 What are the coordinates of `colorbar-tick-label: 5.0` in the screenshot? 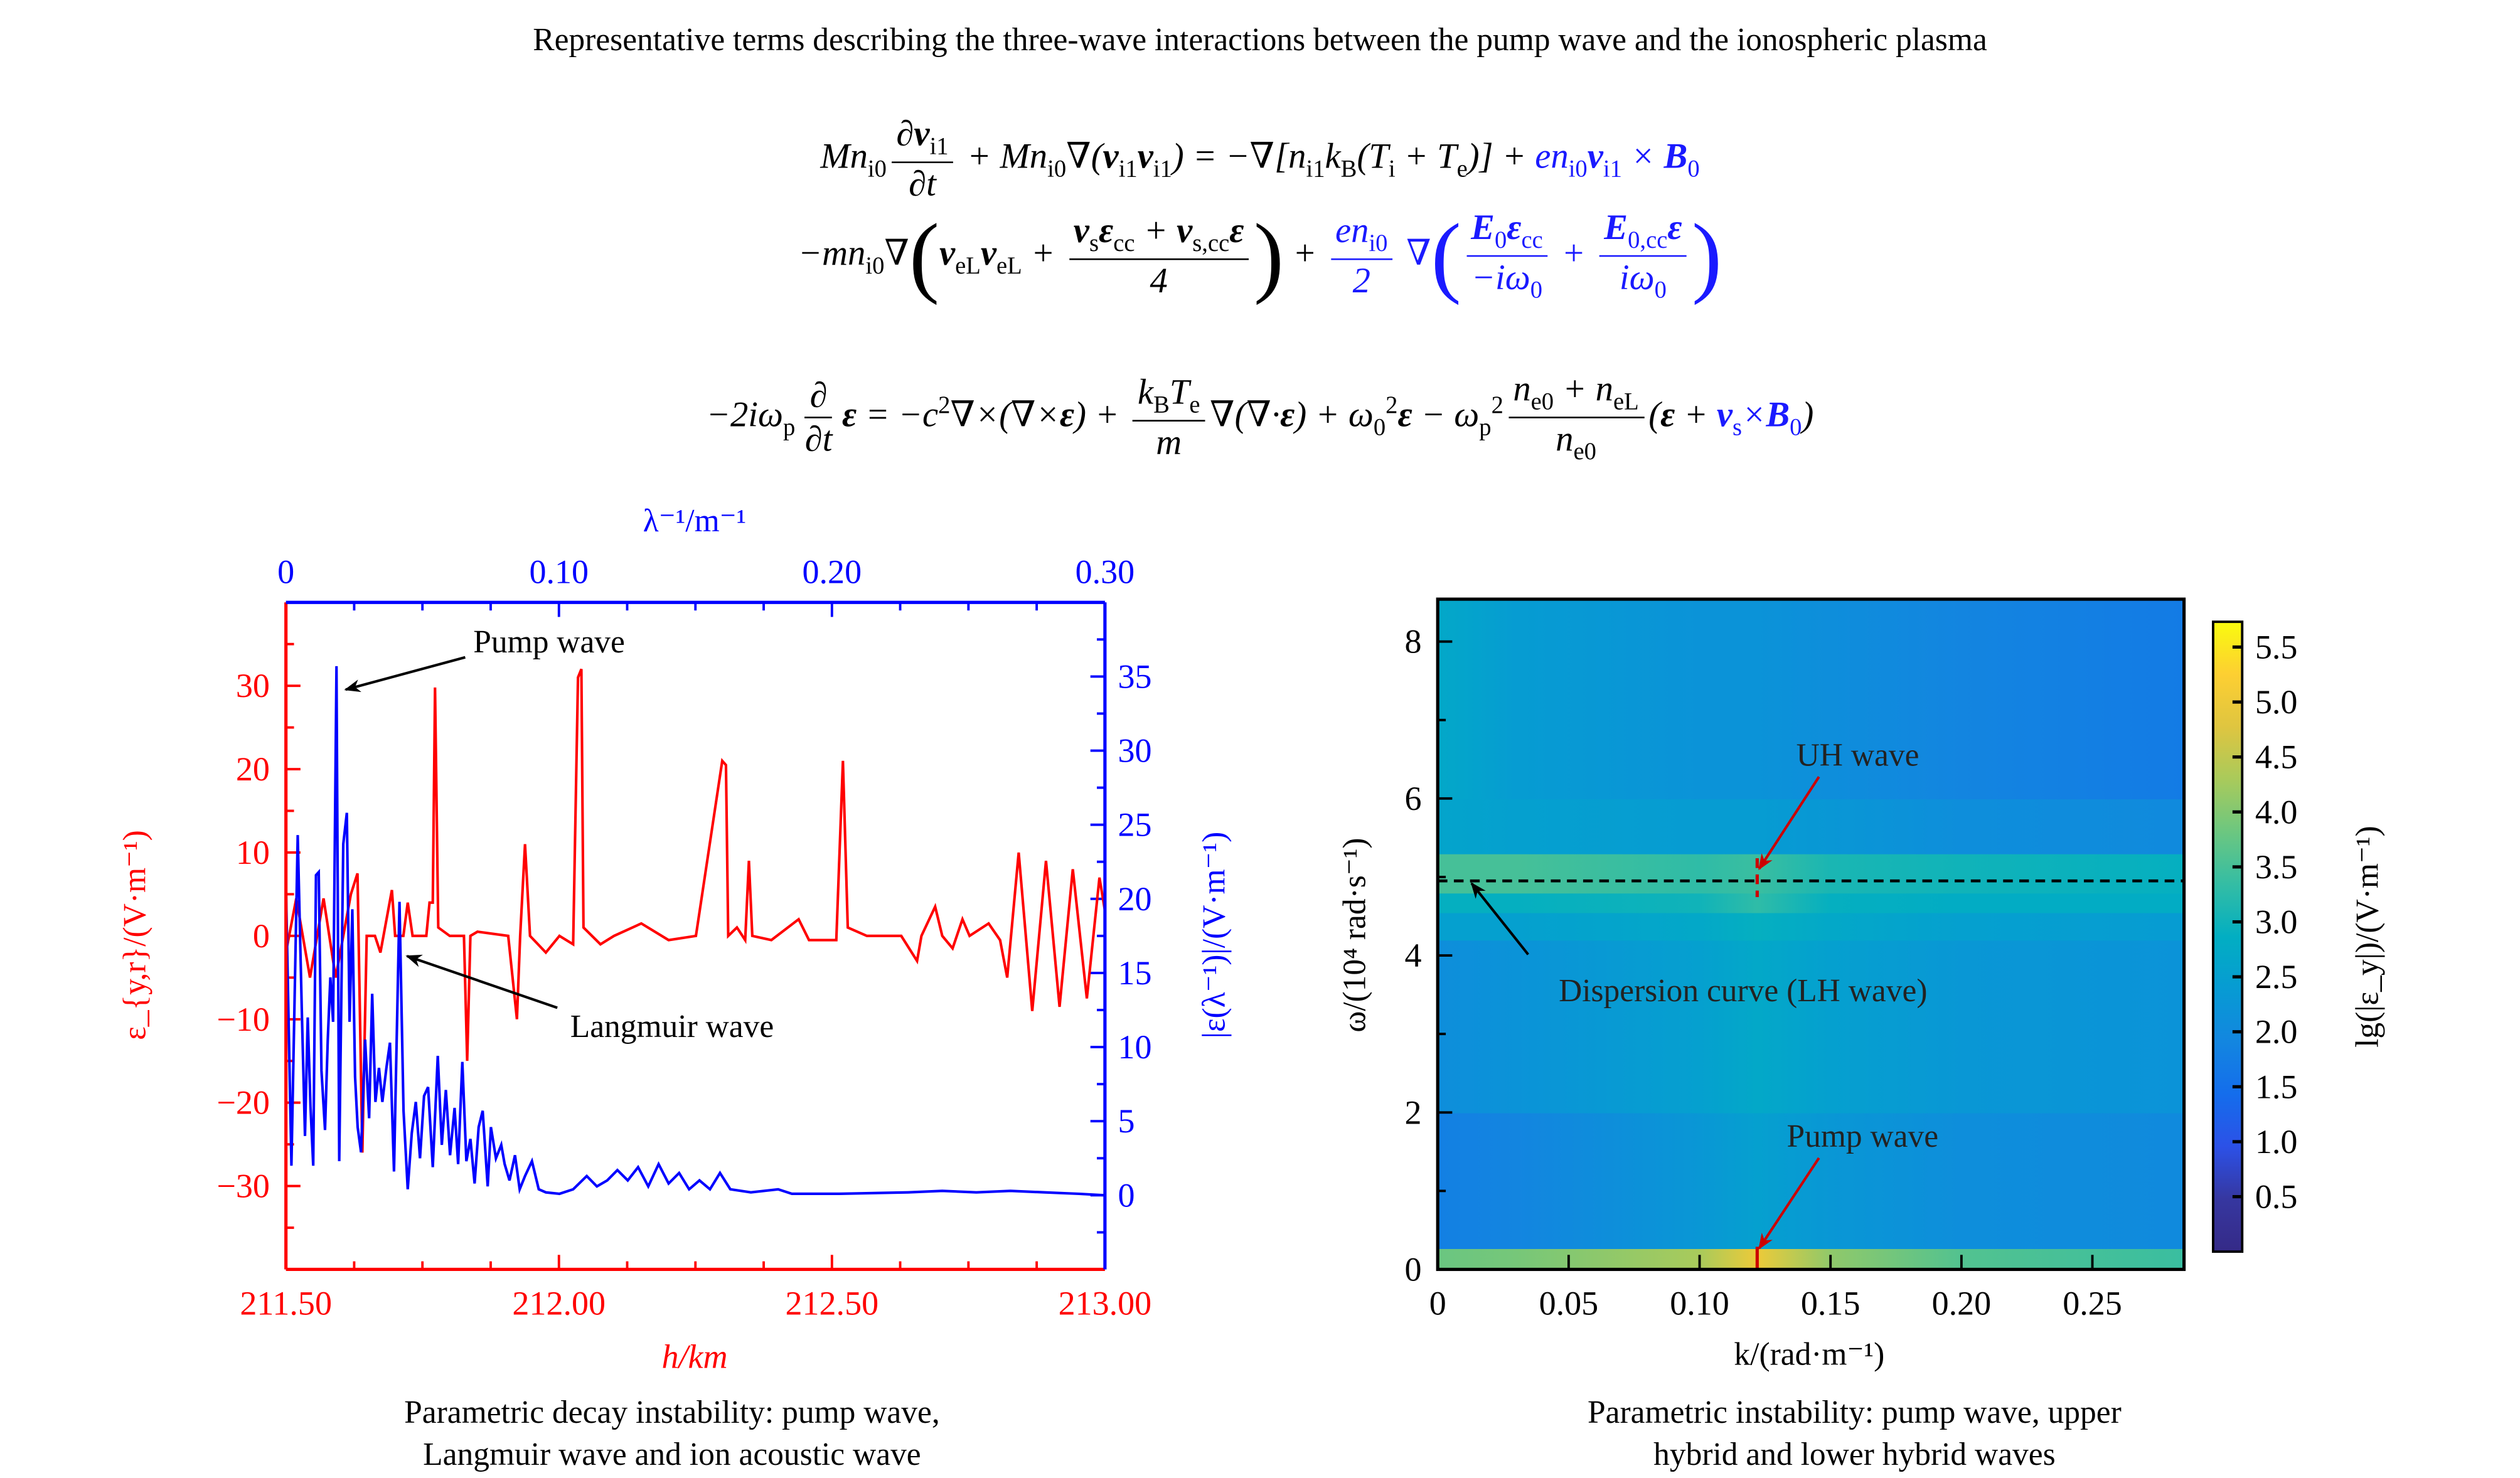 It's located at (2276, 702).